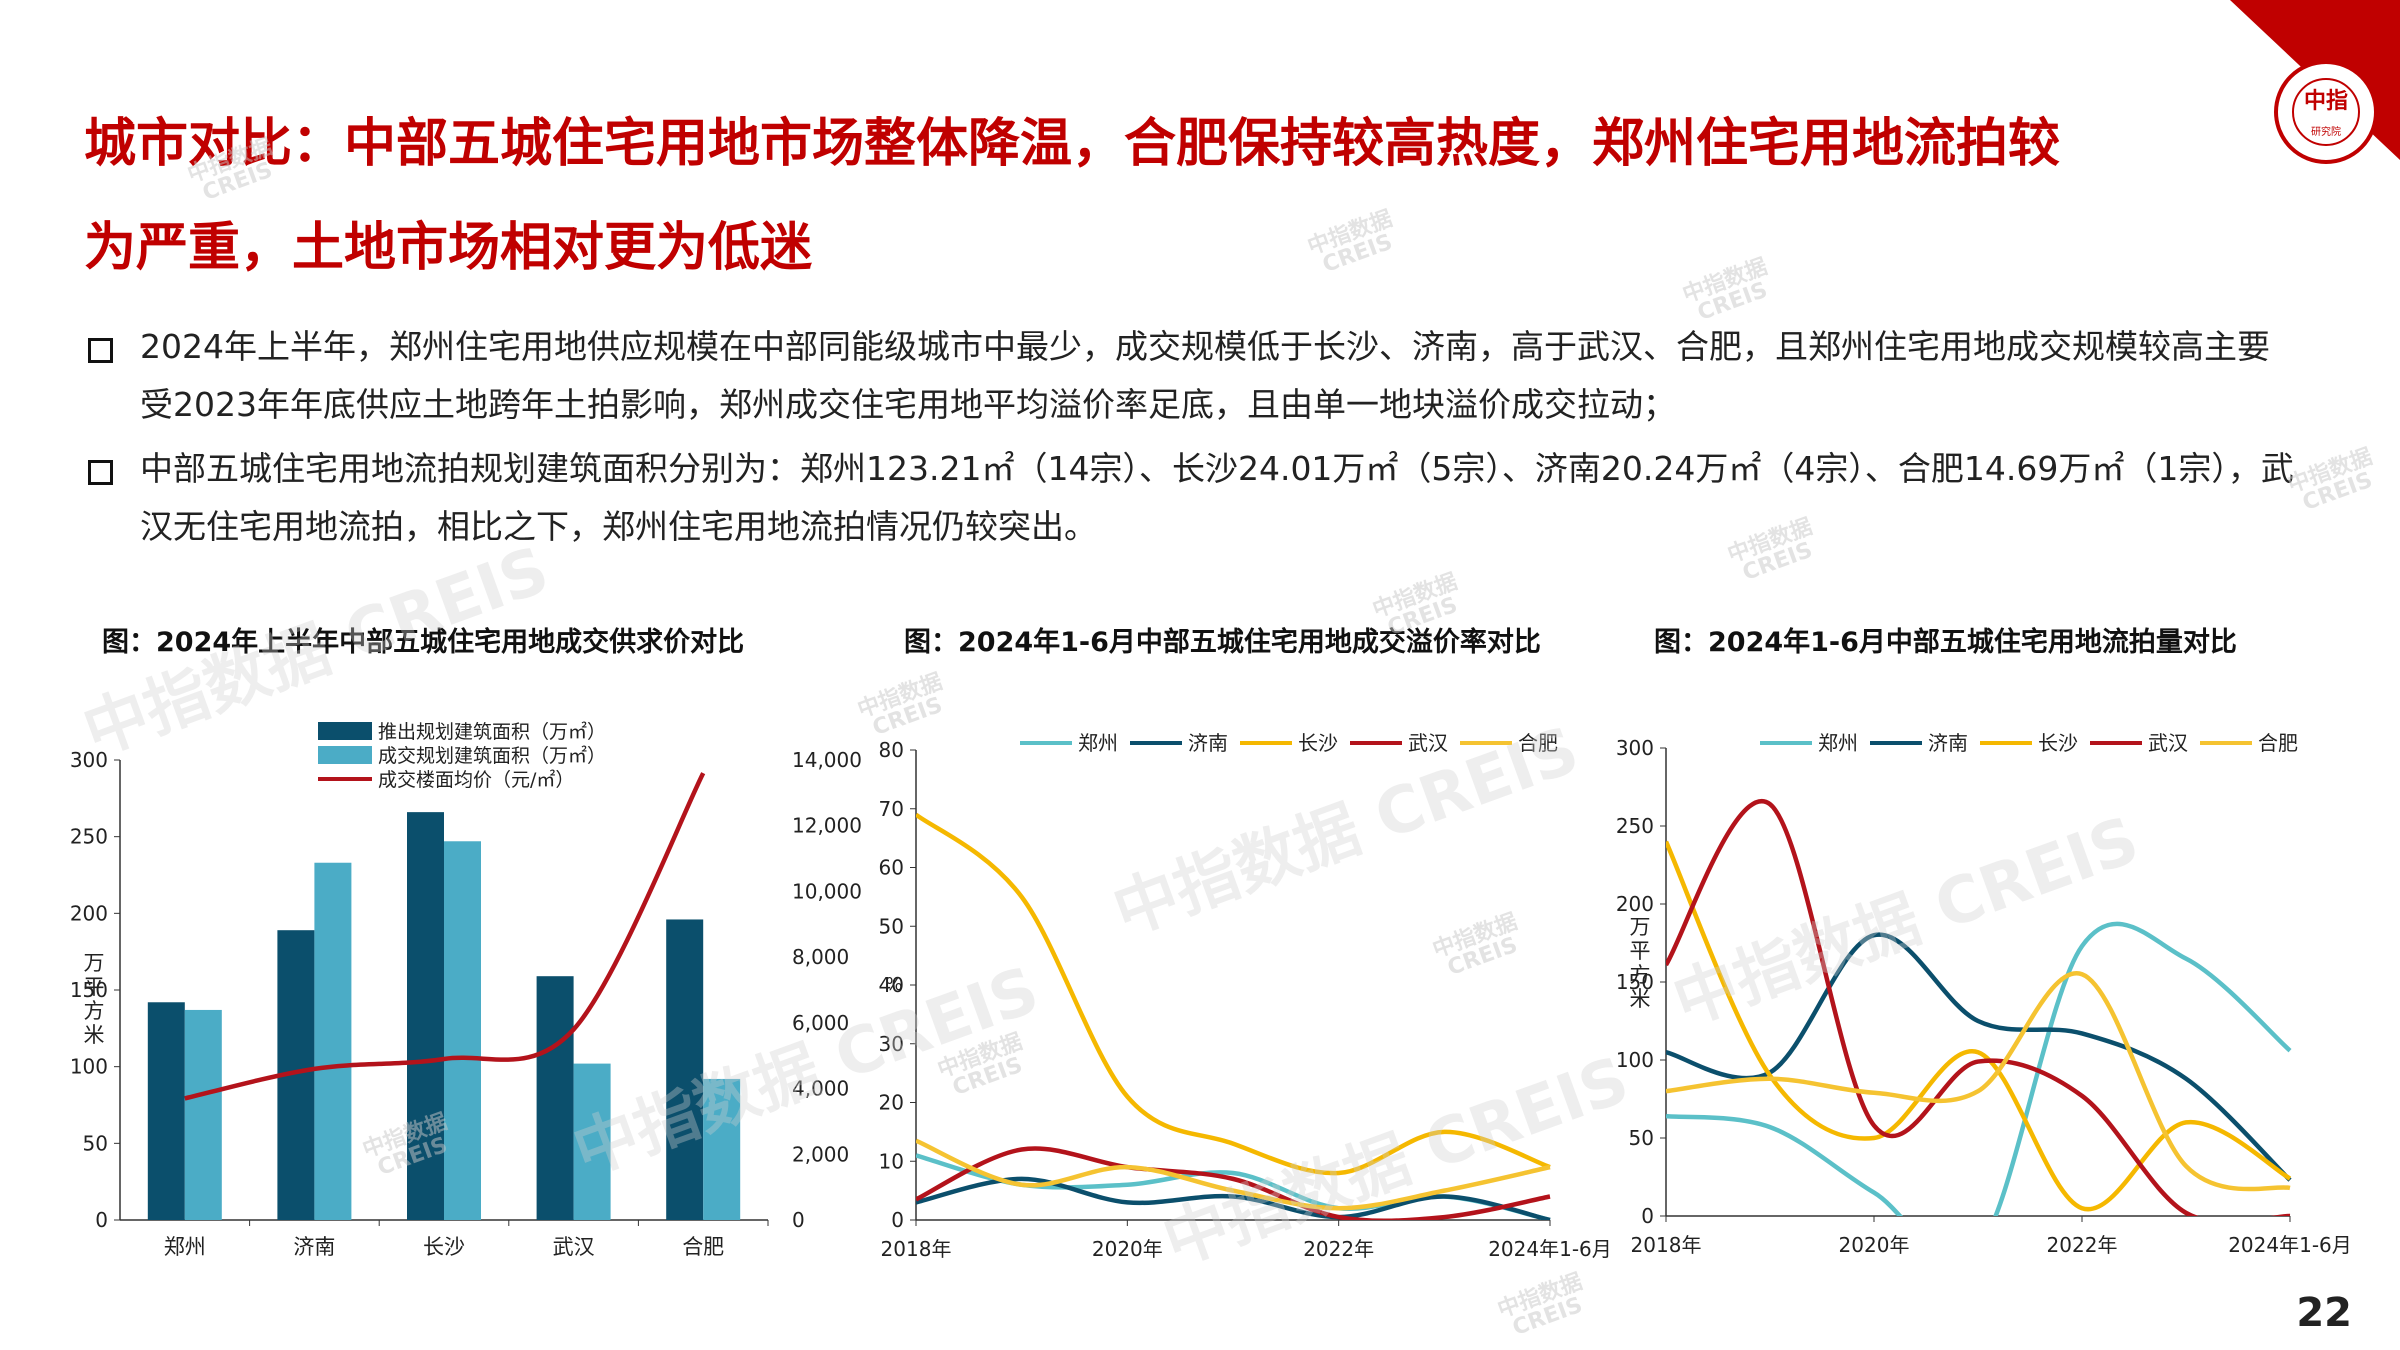 The width and height of the screenshot is (2400, 1350). What do you see at coordinates (891, 1044) in the screenshot?
I see `y-tick-label: 30` at bounding box center [891, 1044].